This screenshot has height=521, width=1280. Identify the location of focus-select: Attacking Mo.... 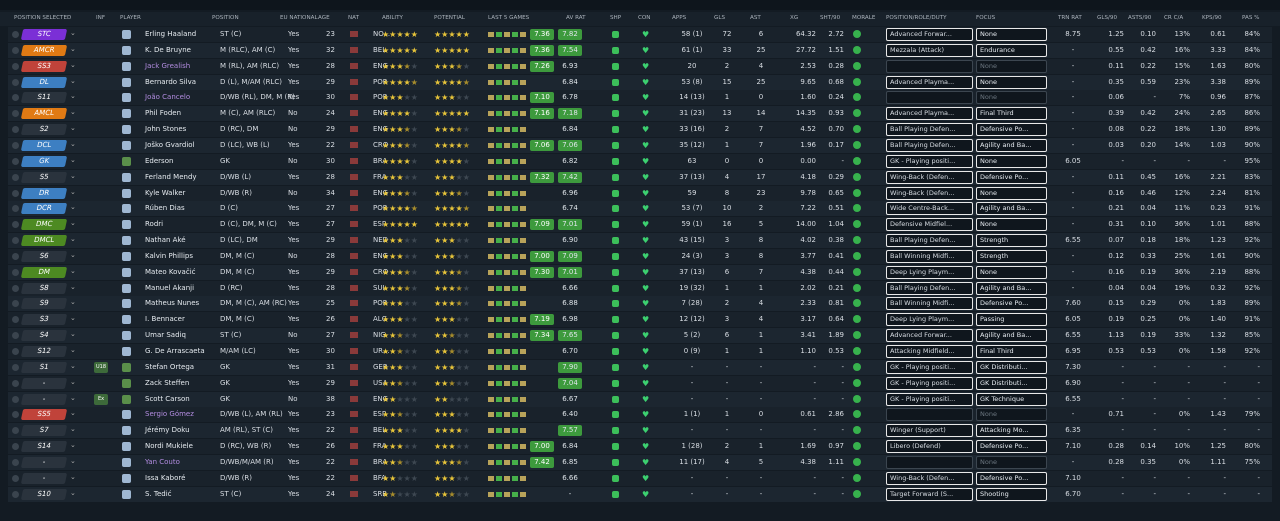
(1011, 431).